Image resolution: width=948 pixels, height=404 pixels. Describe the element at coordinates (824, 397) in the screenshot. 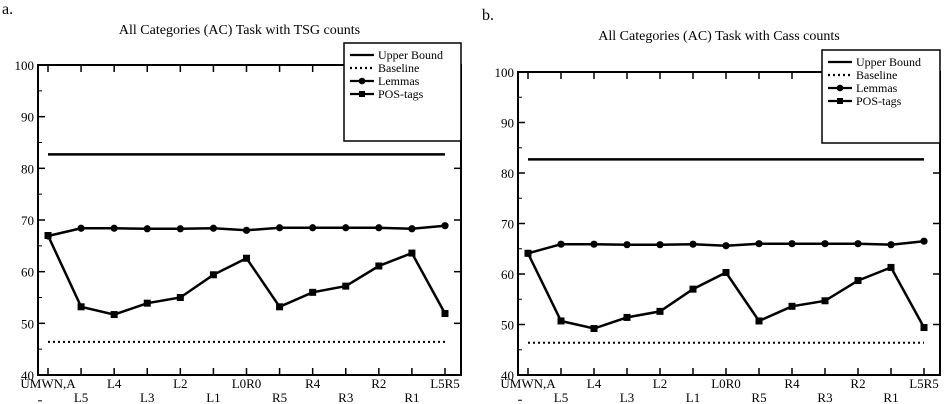

I see `x-tick-label: R3` at that location.